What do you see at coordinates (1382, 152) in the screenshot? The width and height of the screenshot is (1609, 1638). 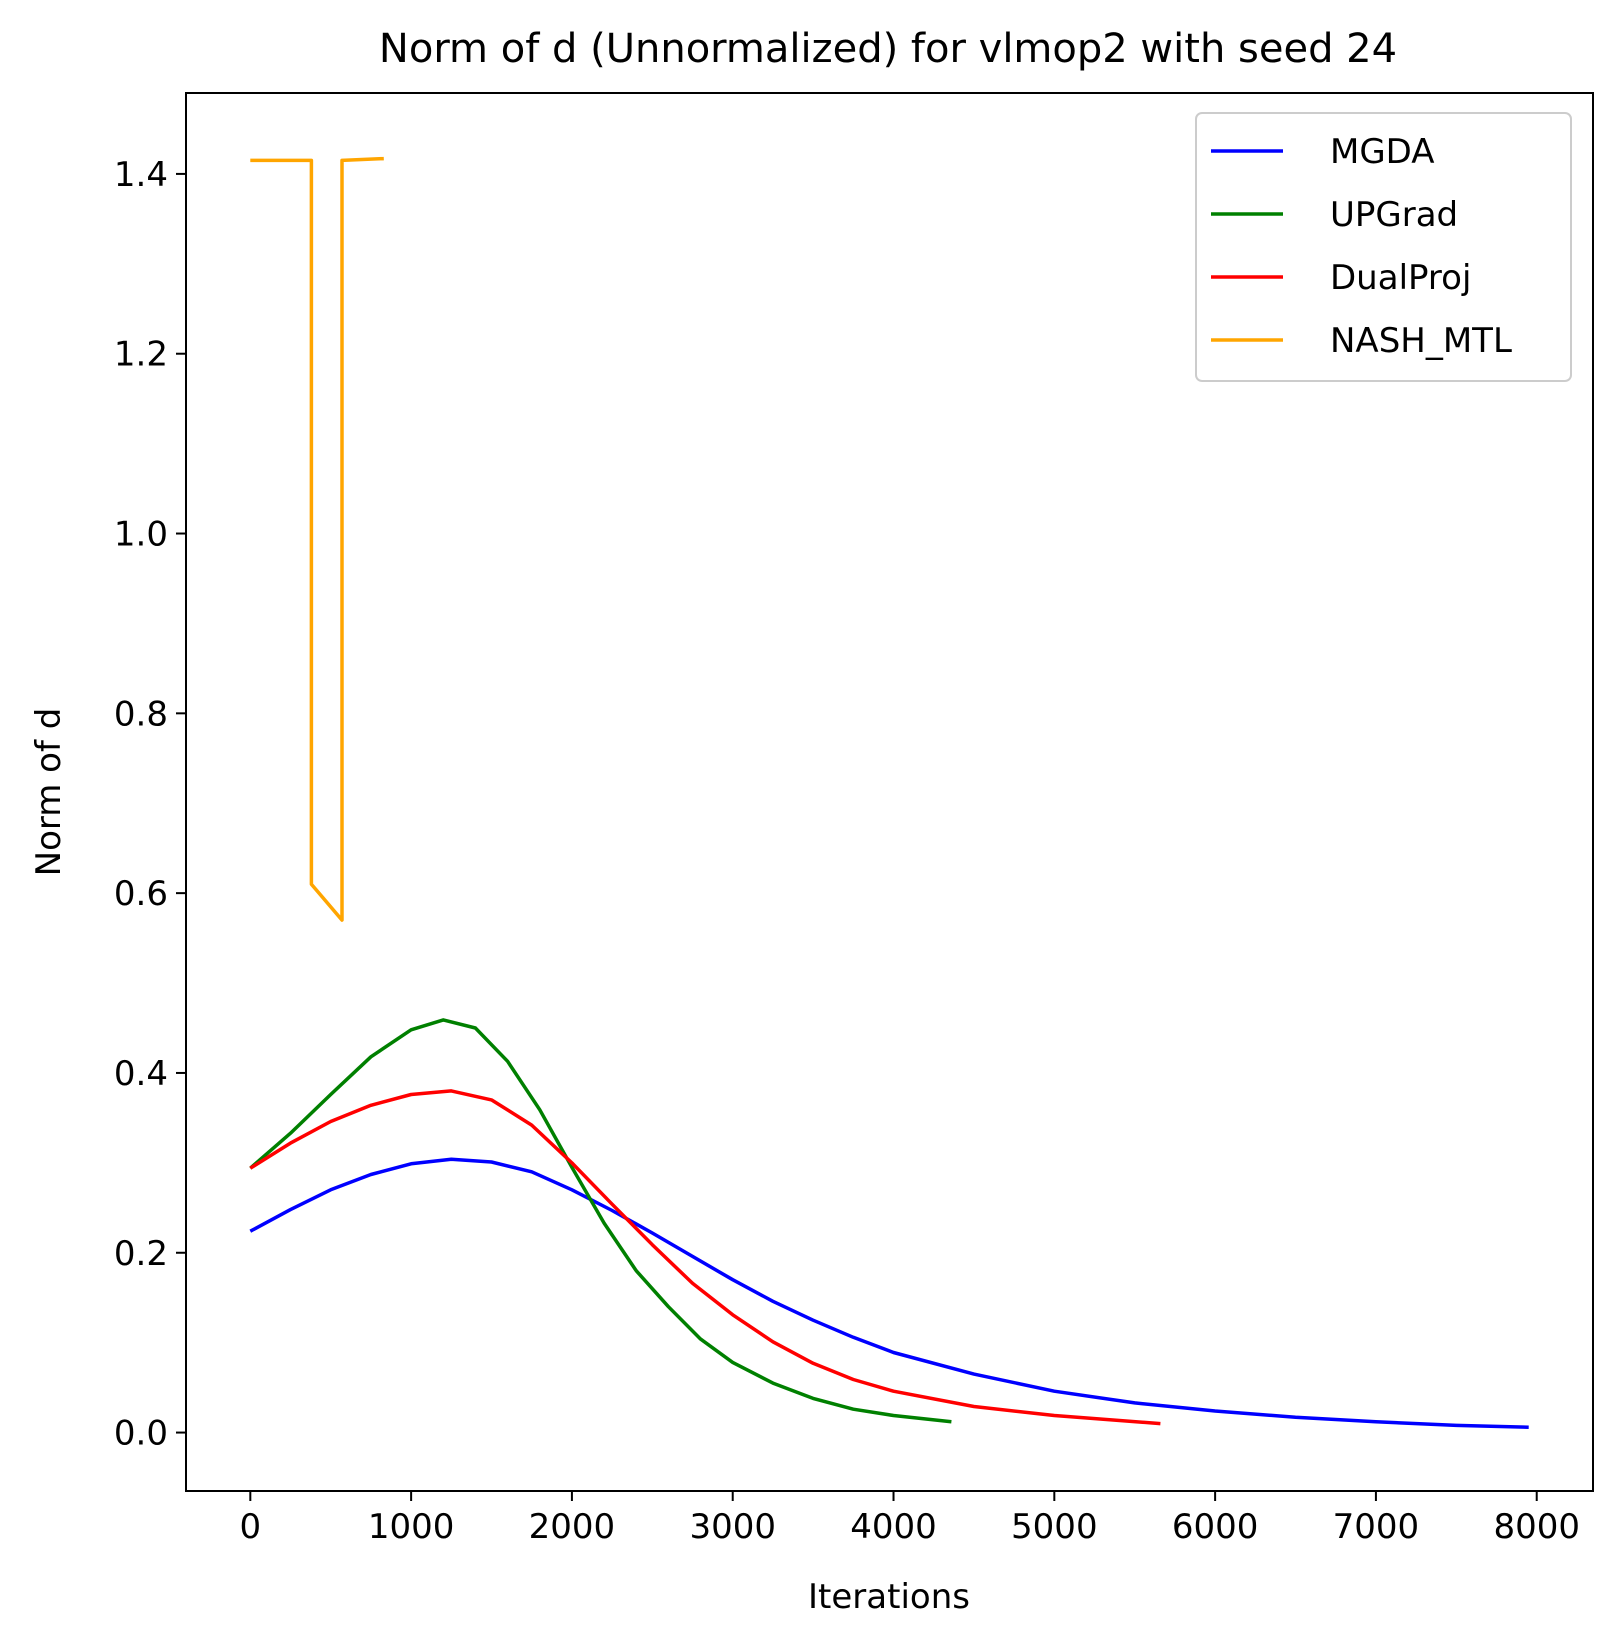 I see `legend-label: MGDA` at bounding box center [1382, 152].